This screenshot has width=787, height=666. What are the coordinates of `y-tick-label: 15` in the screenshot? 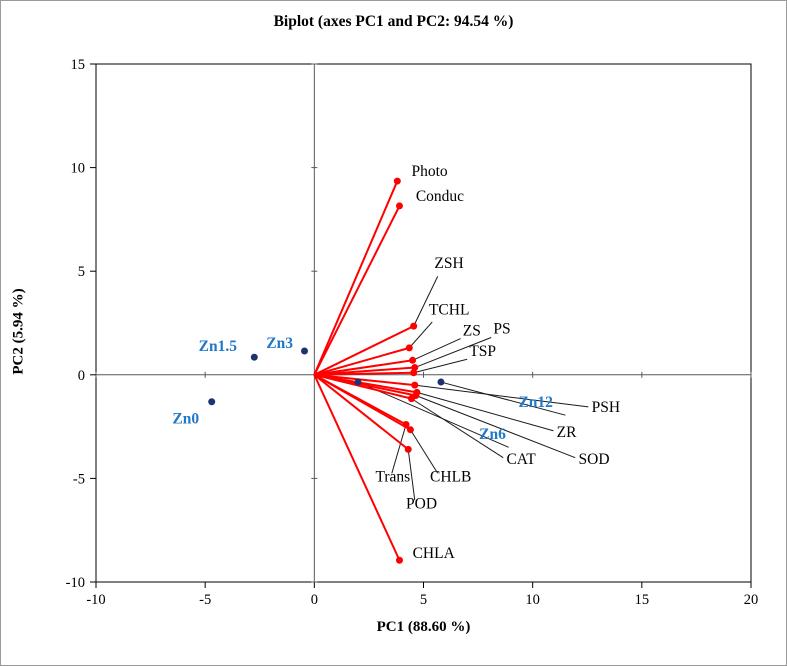 It's located at (78, 65).